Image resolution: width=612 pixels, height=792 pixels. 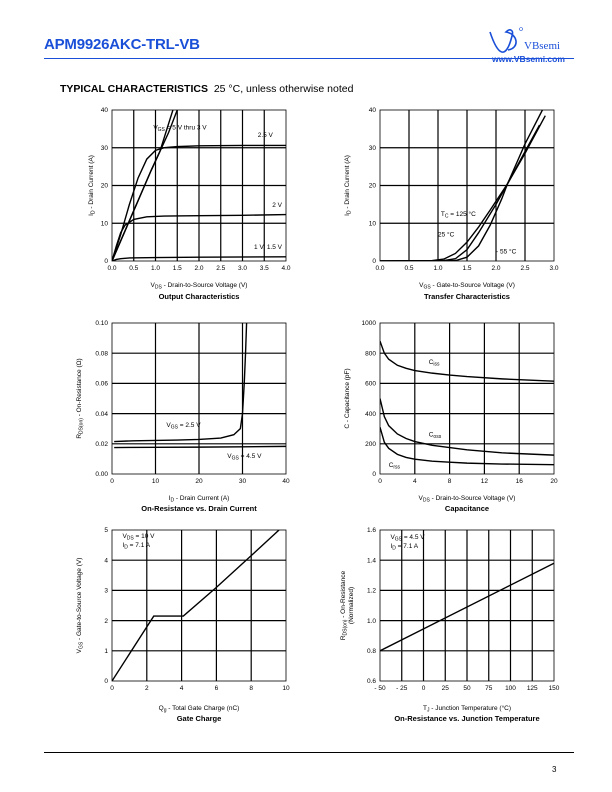 What do you see at coordinates (520, 481) in the screenshot?
I see `x-tick-label: 16` at bounding box center [520, 481].